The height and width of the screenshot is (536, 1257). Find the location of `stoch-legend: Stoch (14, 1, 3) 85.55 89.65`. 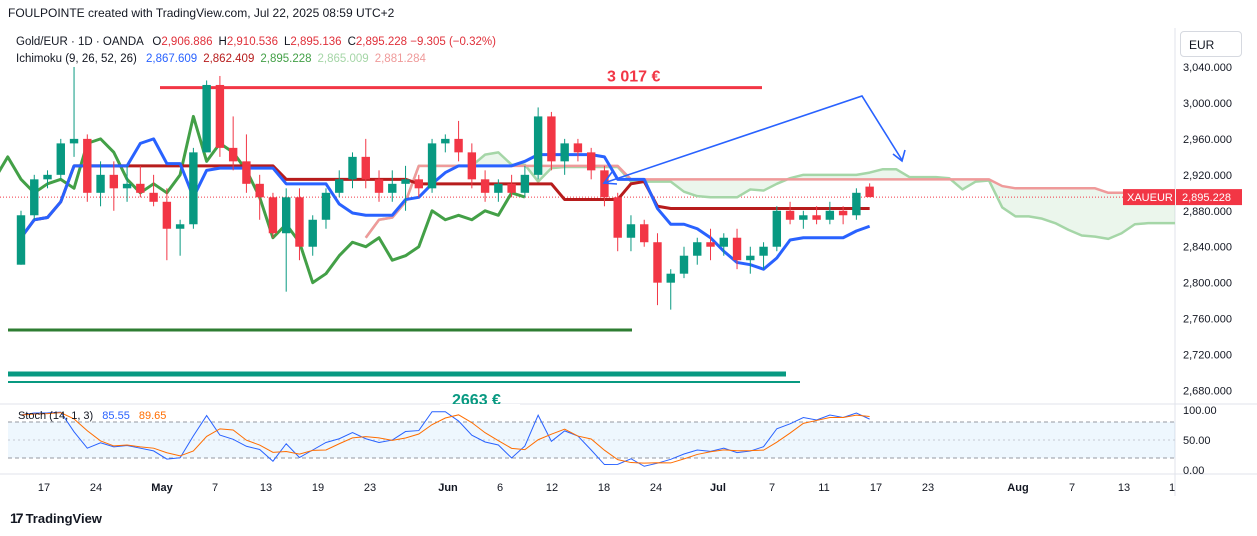

stoch-legend: Stoch (14, 1, 3) 85.55 89.65 is located at coordinates (92, 416).